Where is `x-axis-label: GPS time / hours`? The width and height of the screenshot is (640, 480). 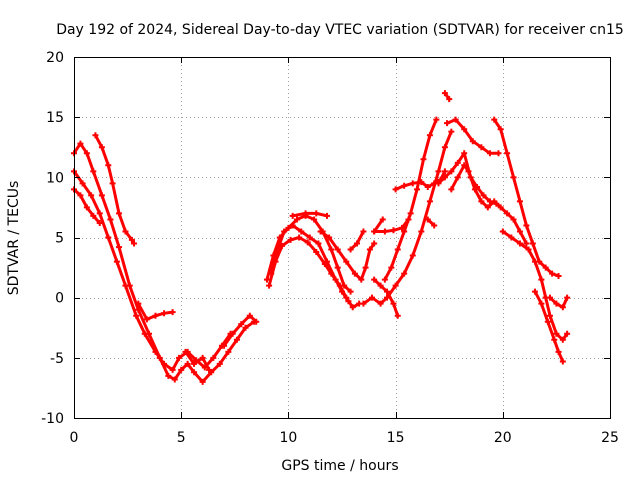
x-axis-label: GPS time / hours is located at coordinates (339, 466).